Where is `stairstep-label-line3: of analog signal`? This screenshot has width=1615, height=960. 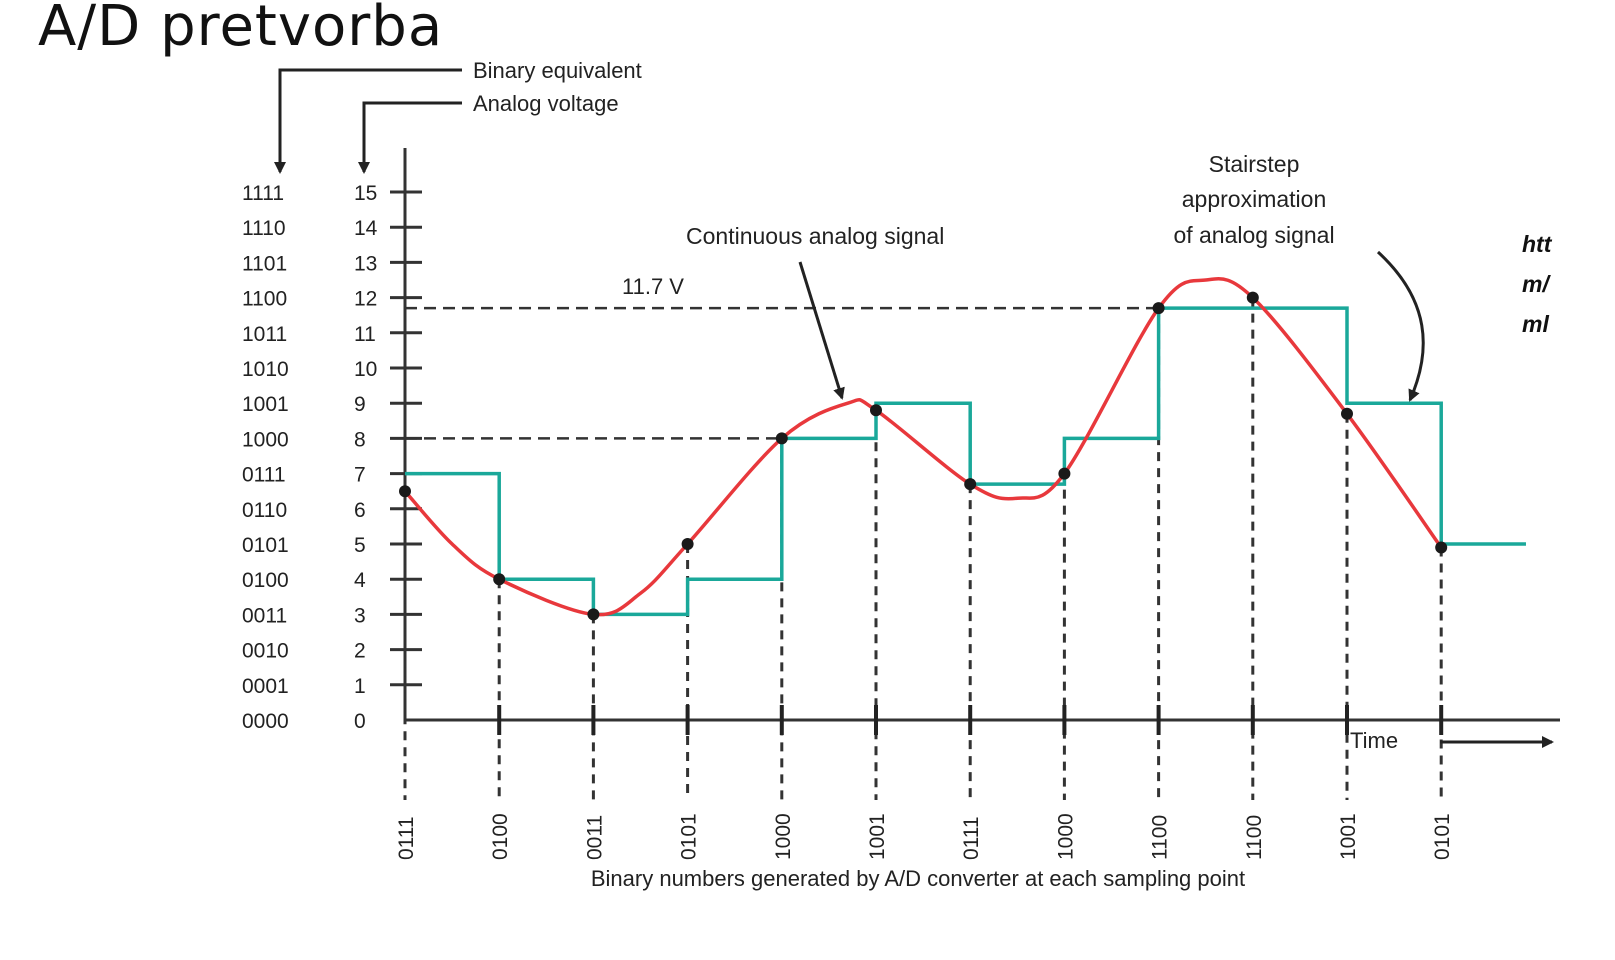
stairstep-label-line3: of analog signal is located at coordinates (1253, 235).